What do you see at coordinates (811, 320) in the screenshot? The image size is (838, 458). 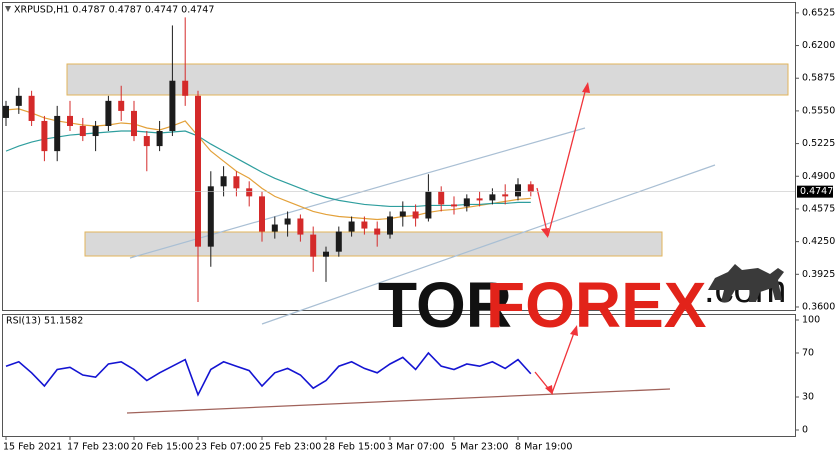 I see `y-tick-label: 100` at bounding box center [811, 320].